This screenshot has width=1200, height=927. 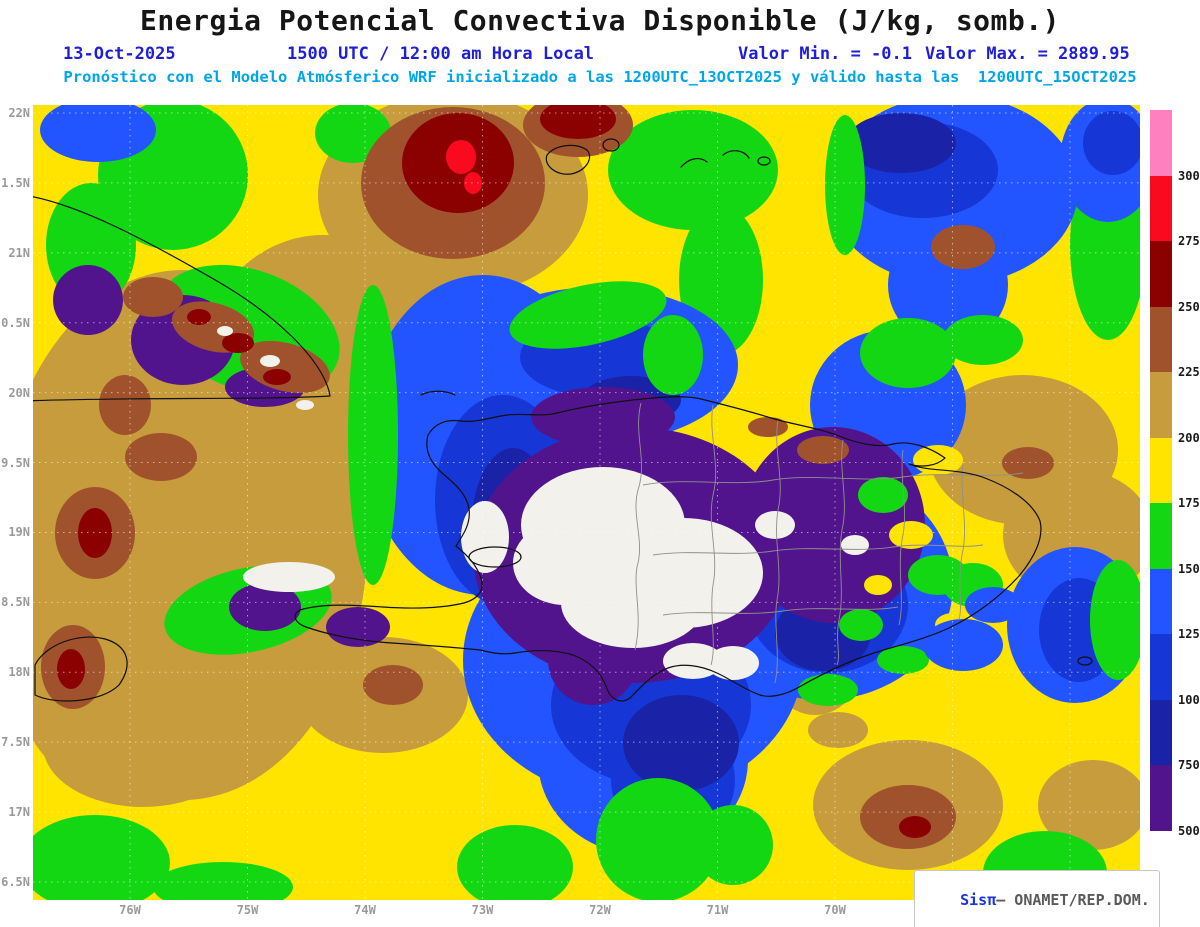 What do you see at coordinates (182, 299) in the screenshot?
I see `cuba-coastline` at bounding box center [182, 299].